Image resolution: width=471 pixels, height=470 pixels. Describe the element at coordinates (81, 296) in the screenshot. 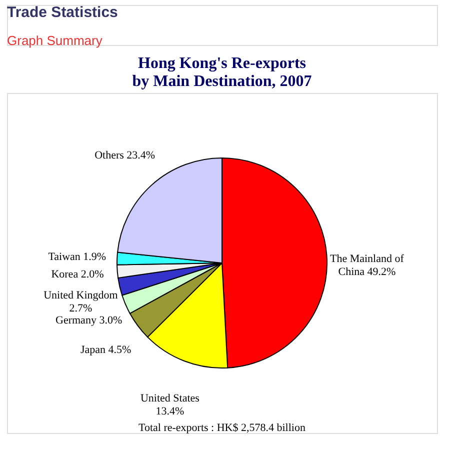

I see `slice-label: United Kingdom` at that location.